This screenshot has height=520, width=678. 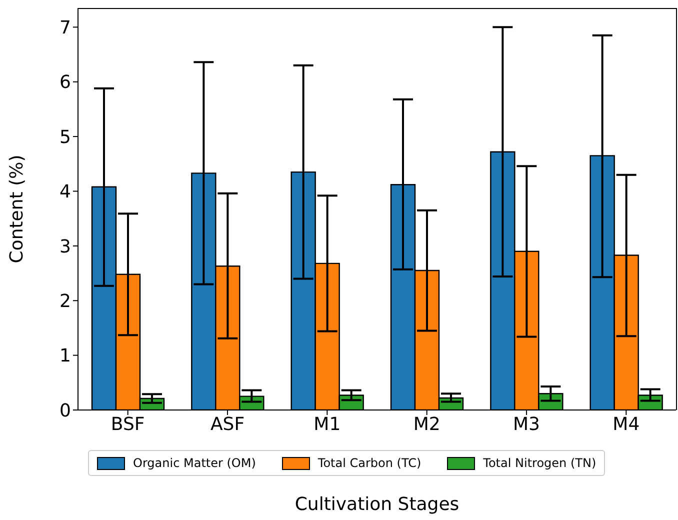 What do you see at coordinates (426, 424) in the screenshot?
I see `x-tick-label: M2` at bounding box center [426, 424].